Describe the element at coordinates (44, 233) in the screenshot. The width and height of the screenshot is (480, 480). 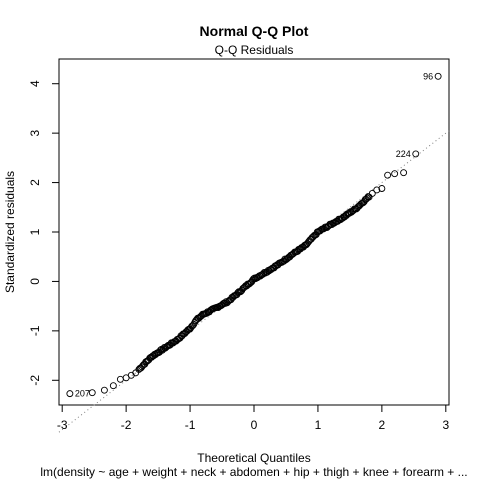
I see `y-axis: -2 -1 0 1 2 3 4` at that location.